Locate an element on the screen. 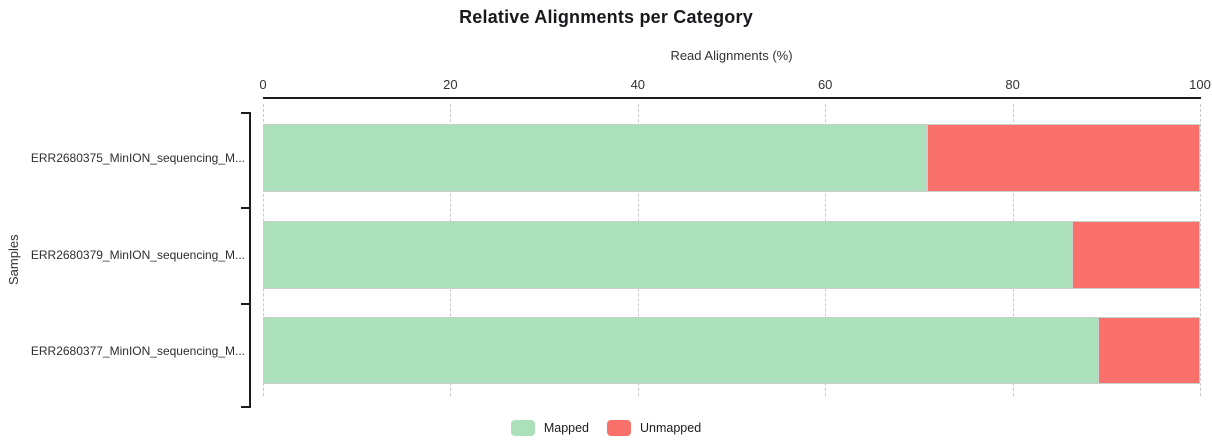 This screenshot has height=446, width=1212. legend-item-mapped: Mapped is located at coordinates (550, 428).